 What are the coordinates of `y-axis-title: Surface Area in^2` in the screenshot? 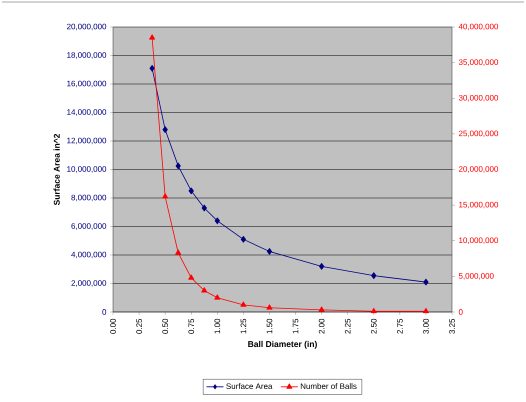 It's located at (57, 170).